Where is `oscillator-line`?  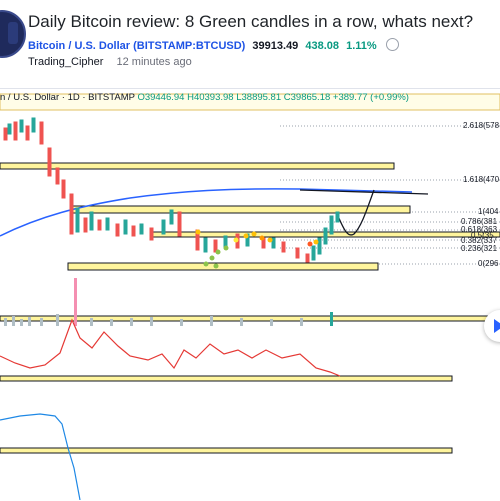
oscillator-line is located at coordinates (170, 347).